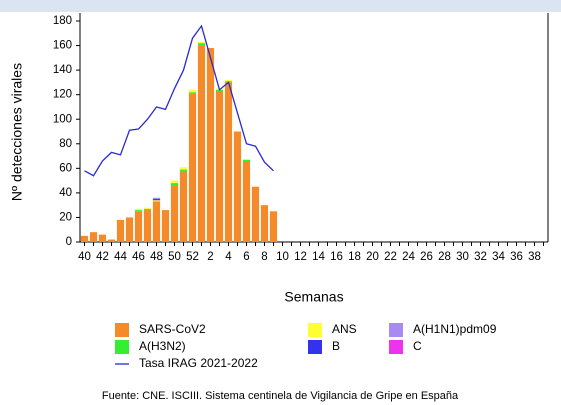 The image size is (561, 405). Describe the element at coordinates (480, 257) in the screenshot. I see `x-tick-label: 32` at that location.